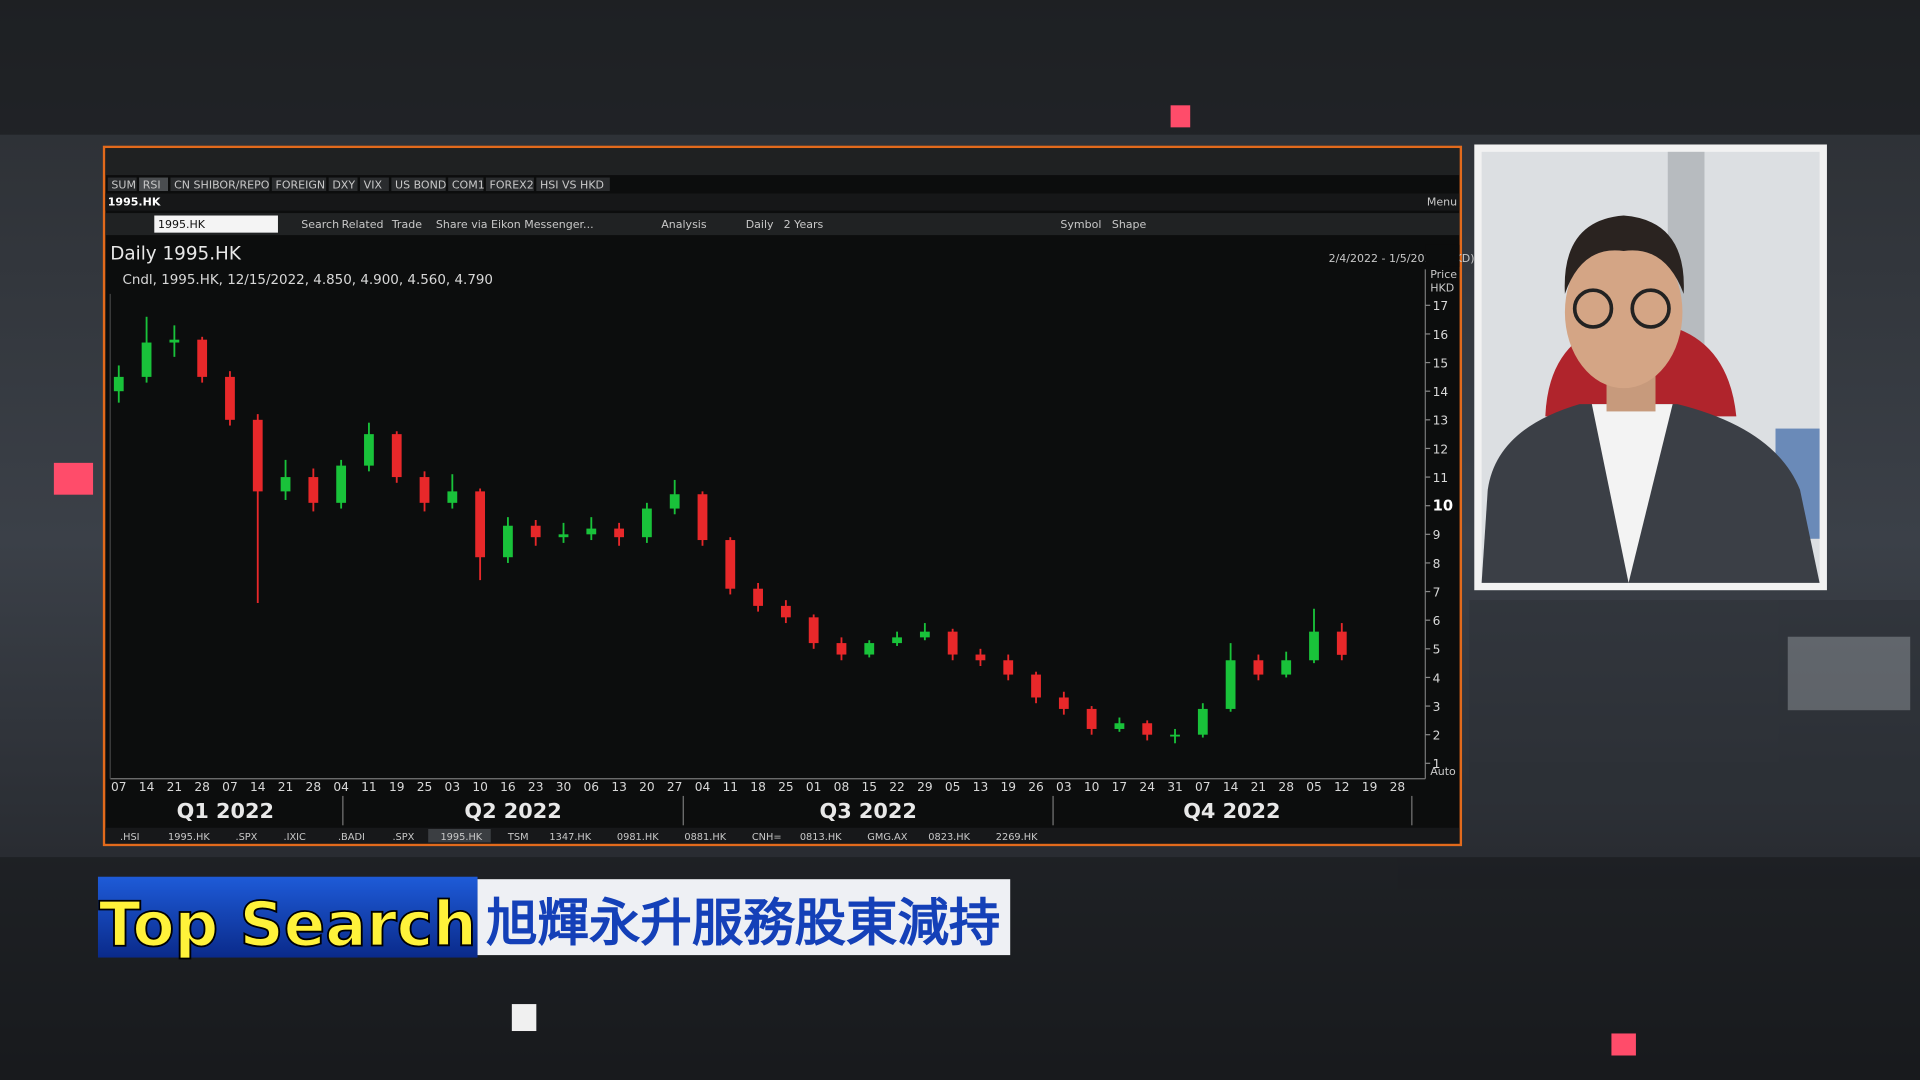 This screenshot has width=1920, height=1080. I want to click on quarter-label: Q3 2022, so click(868, 811).